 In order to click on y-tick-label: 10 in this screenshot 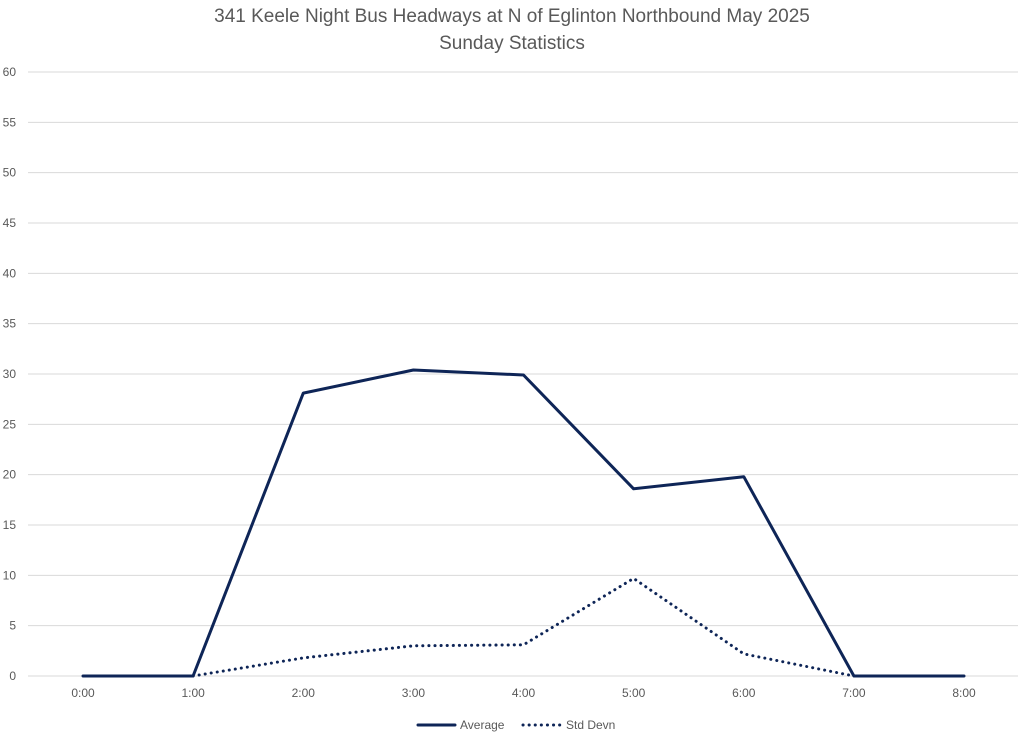, I will do `click(10, 575)`.